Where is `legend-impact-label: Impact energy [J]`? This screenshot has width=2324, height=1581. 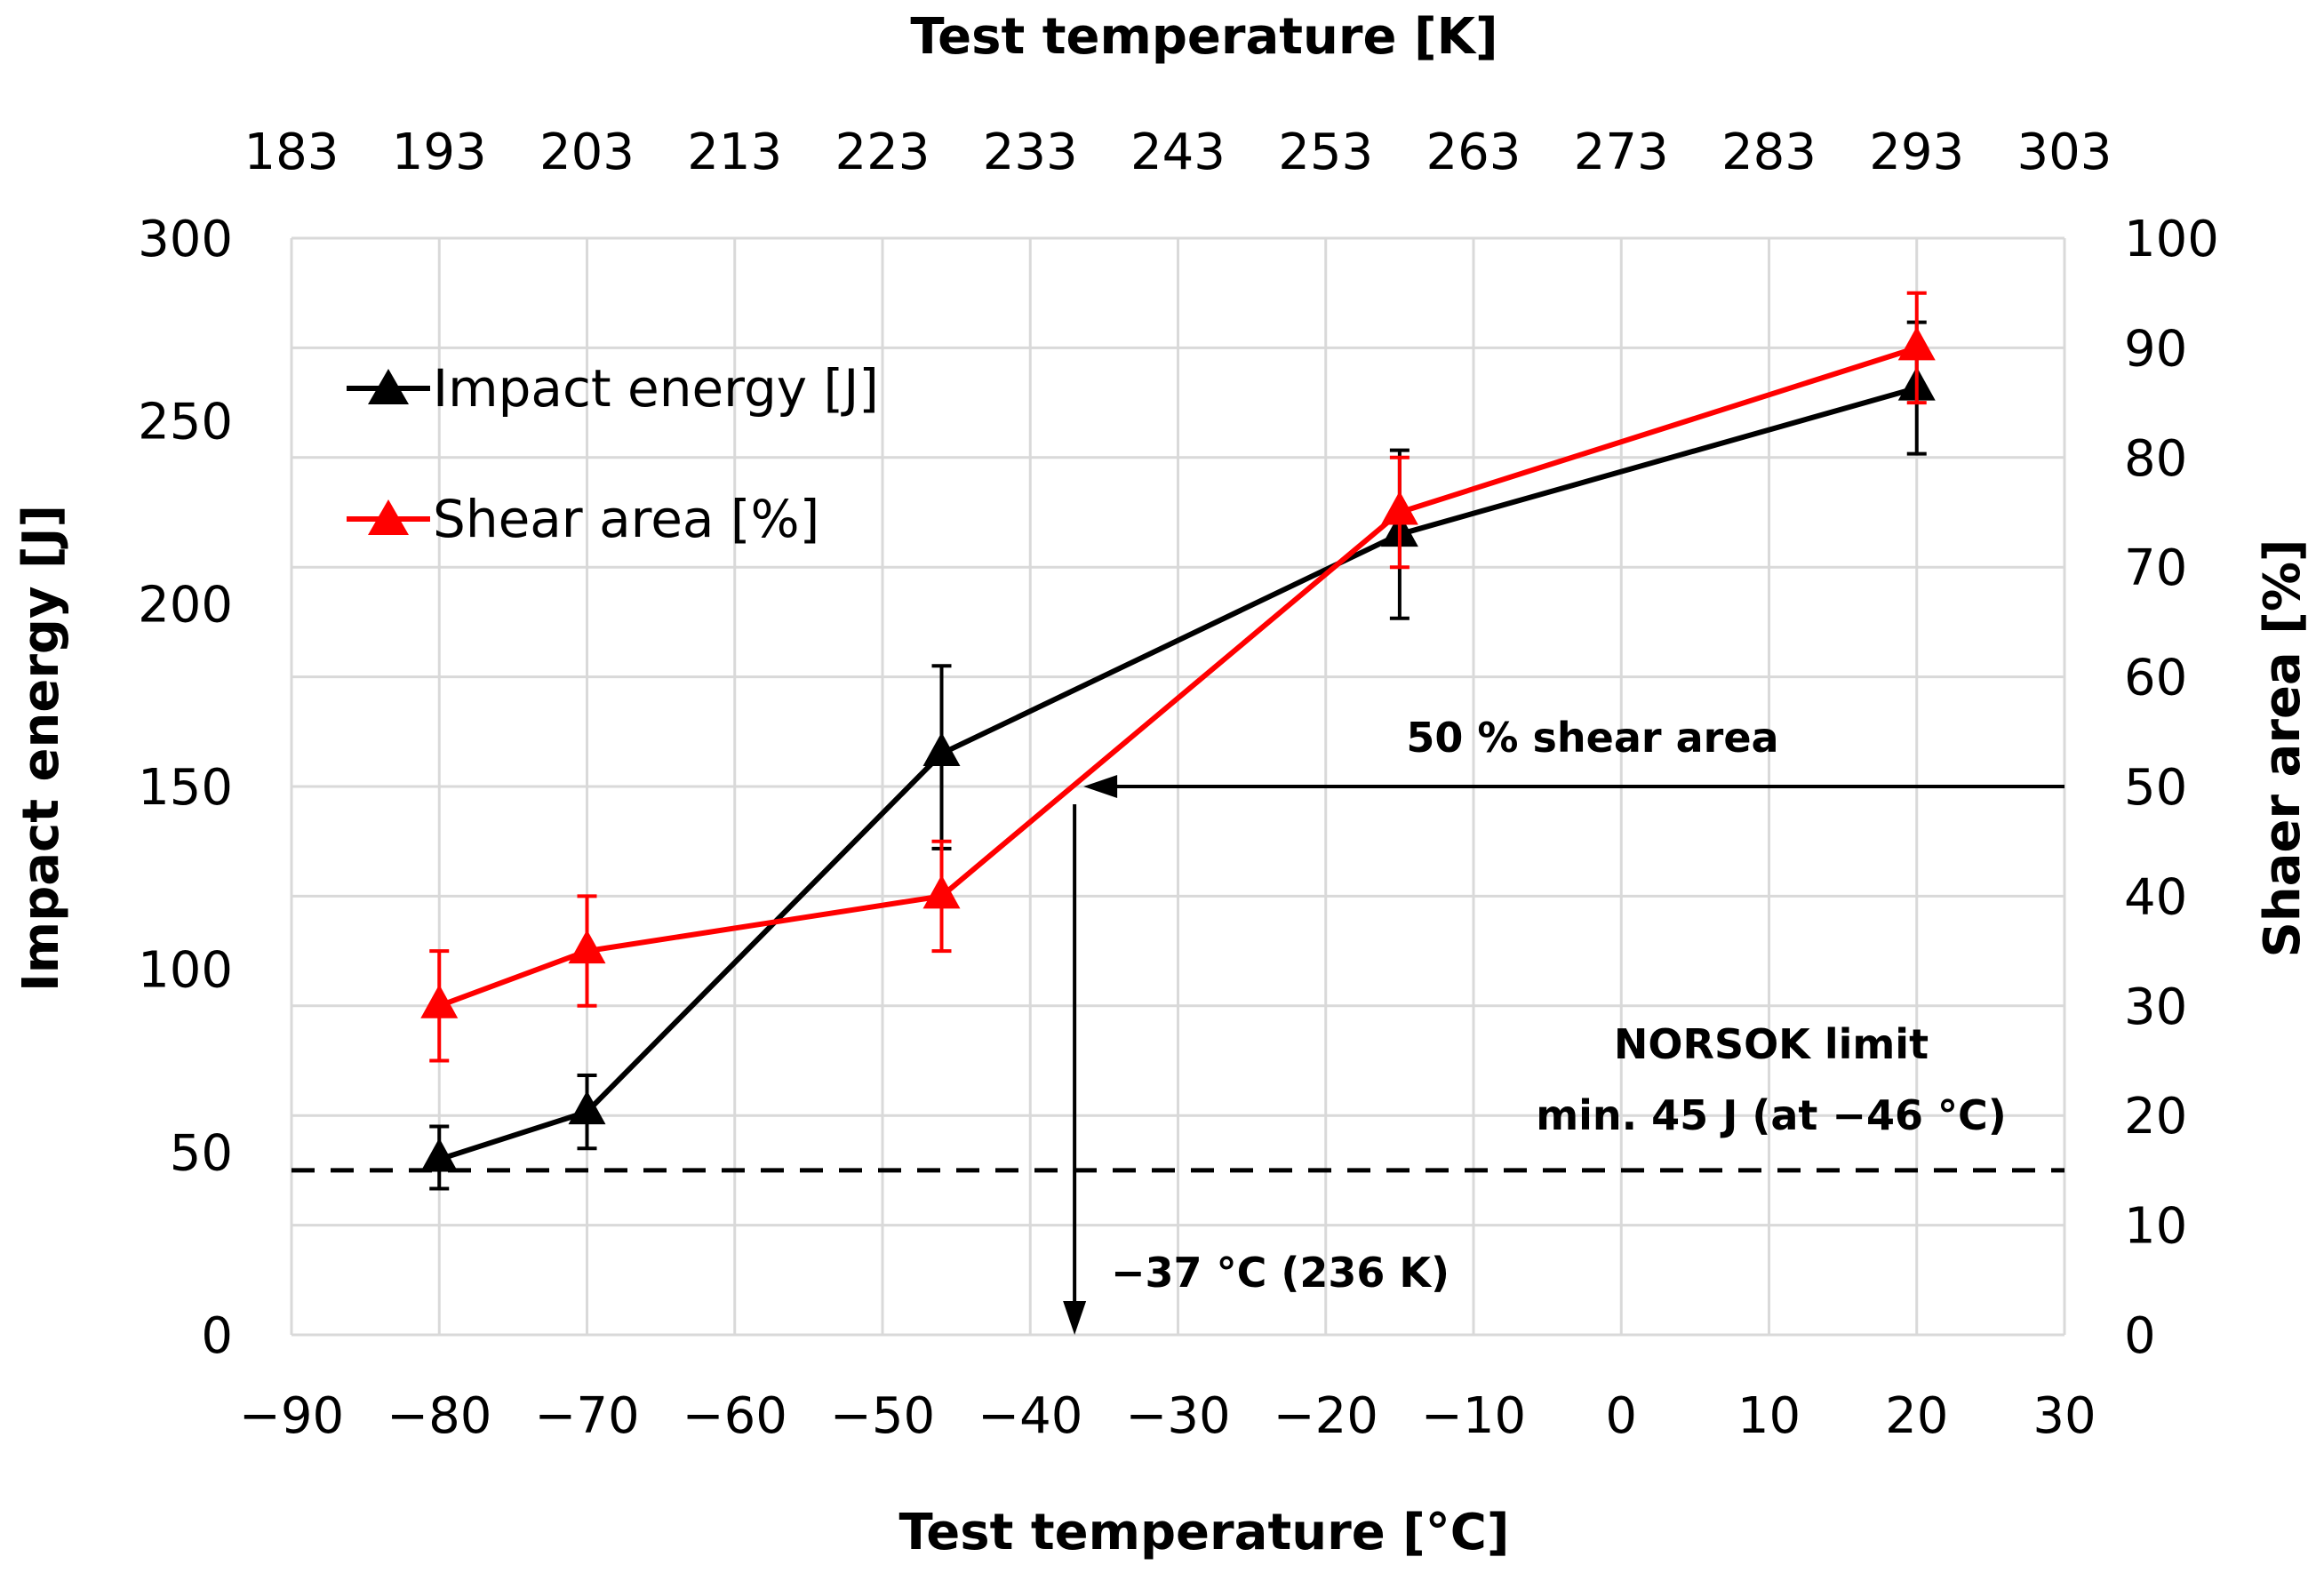
legend-impact-label: Impact energy [J] is located at coordinates (656, 388).